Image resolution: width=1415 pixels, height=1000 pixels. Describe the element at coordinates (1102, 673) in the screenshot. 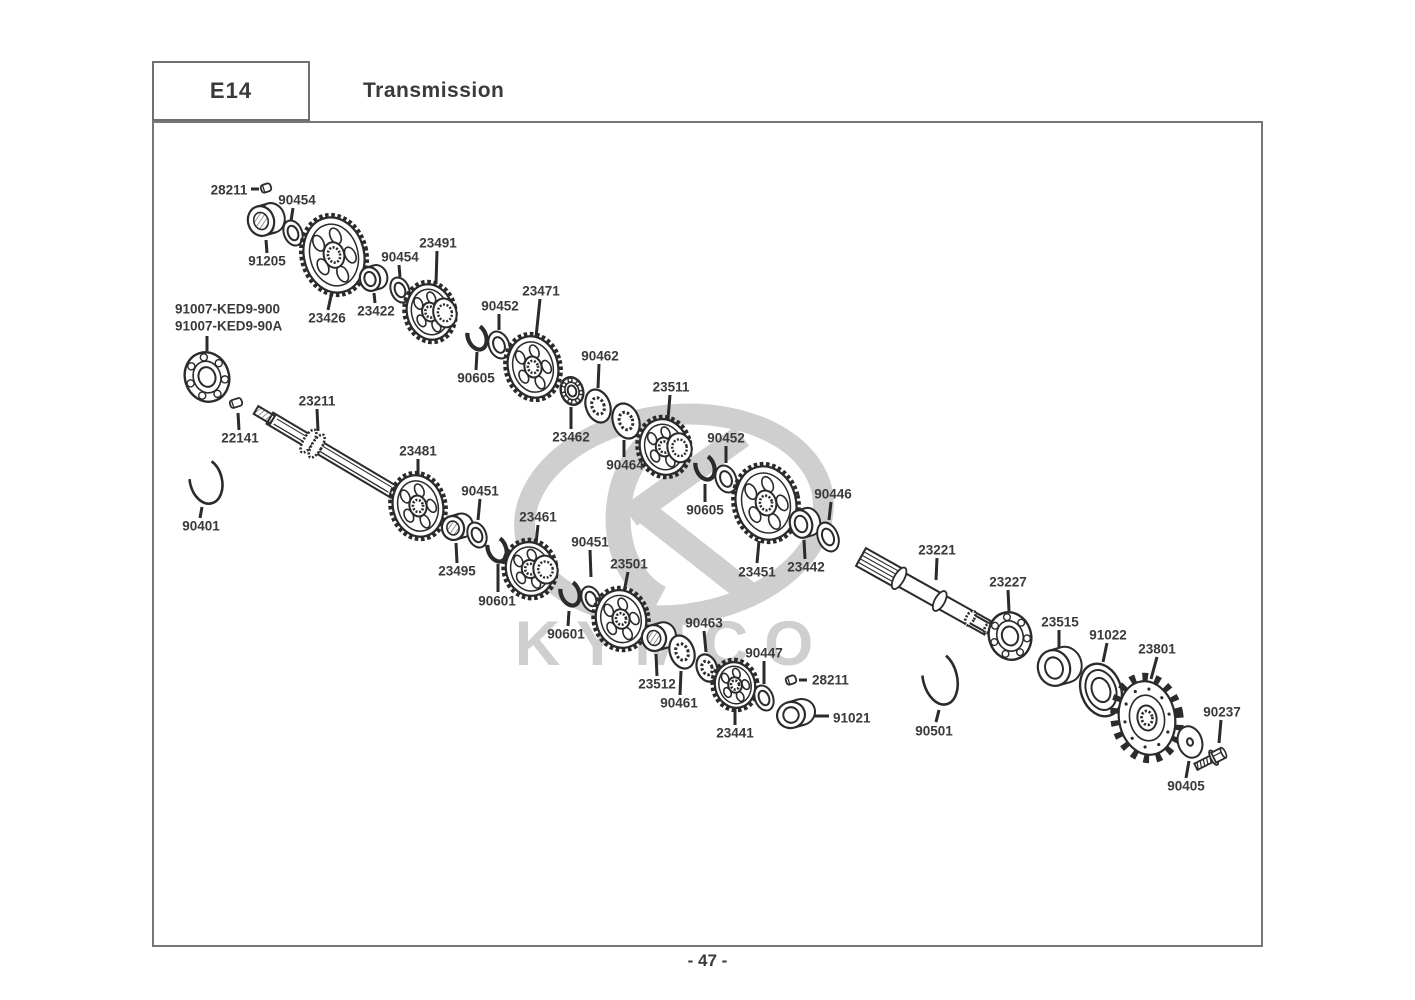

I see `part-91022: 91022` at that location.